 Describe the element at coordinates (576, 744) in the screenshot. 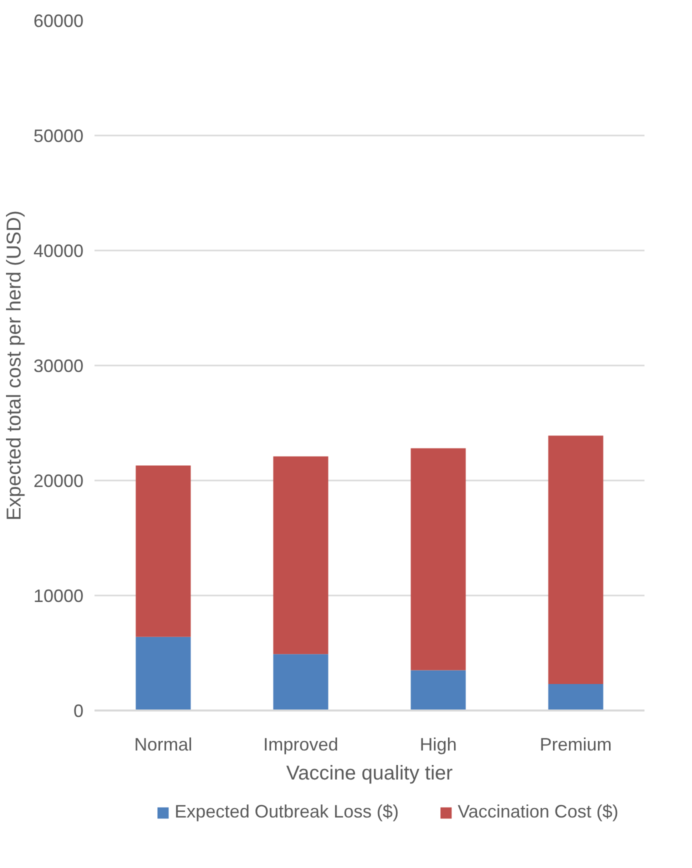

I see `x-tick-label: Premium` at that location.